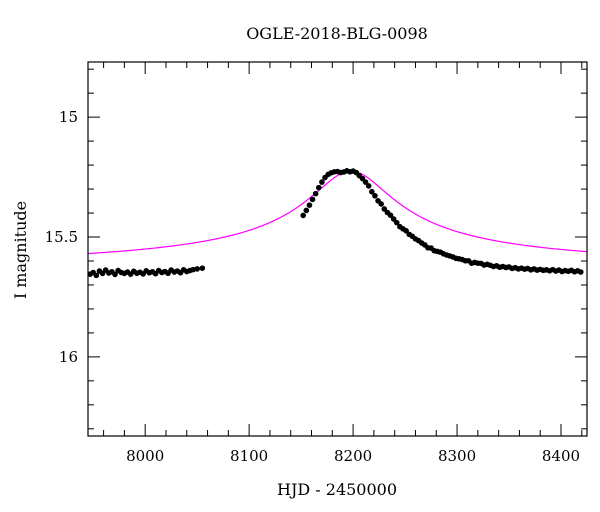 Image resolution: width=600 pixels, height=512 pixels. What do you see at coordinates (61, 237) in the screenshot?
I see `y-tick-label: 15.5` at bounding box center [61, 237].